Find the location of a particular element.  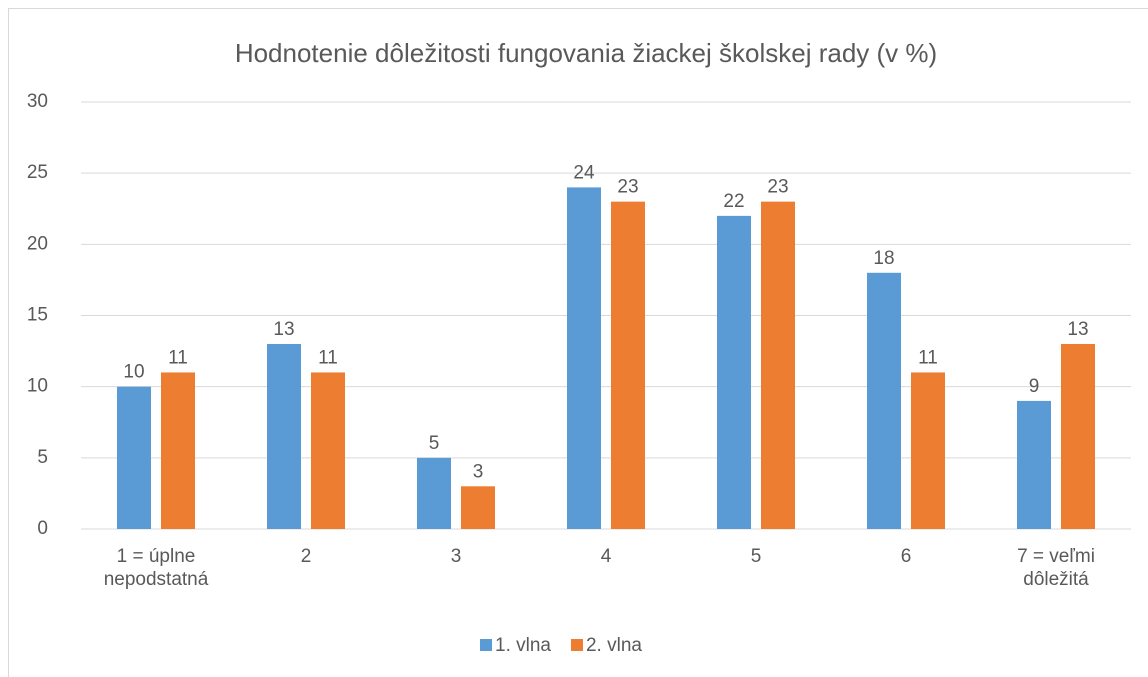

legend-label: 2. vlna is located at coordinates (614, 645).